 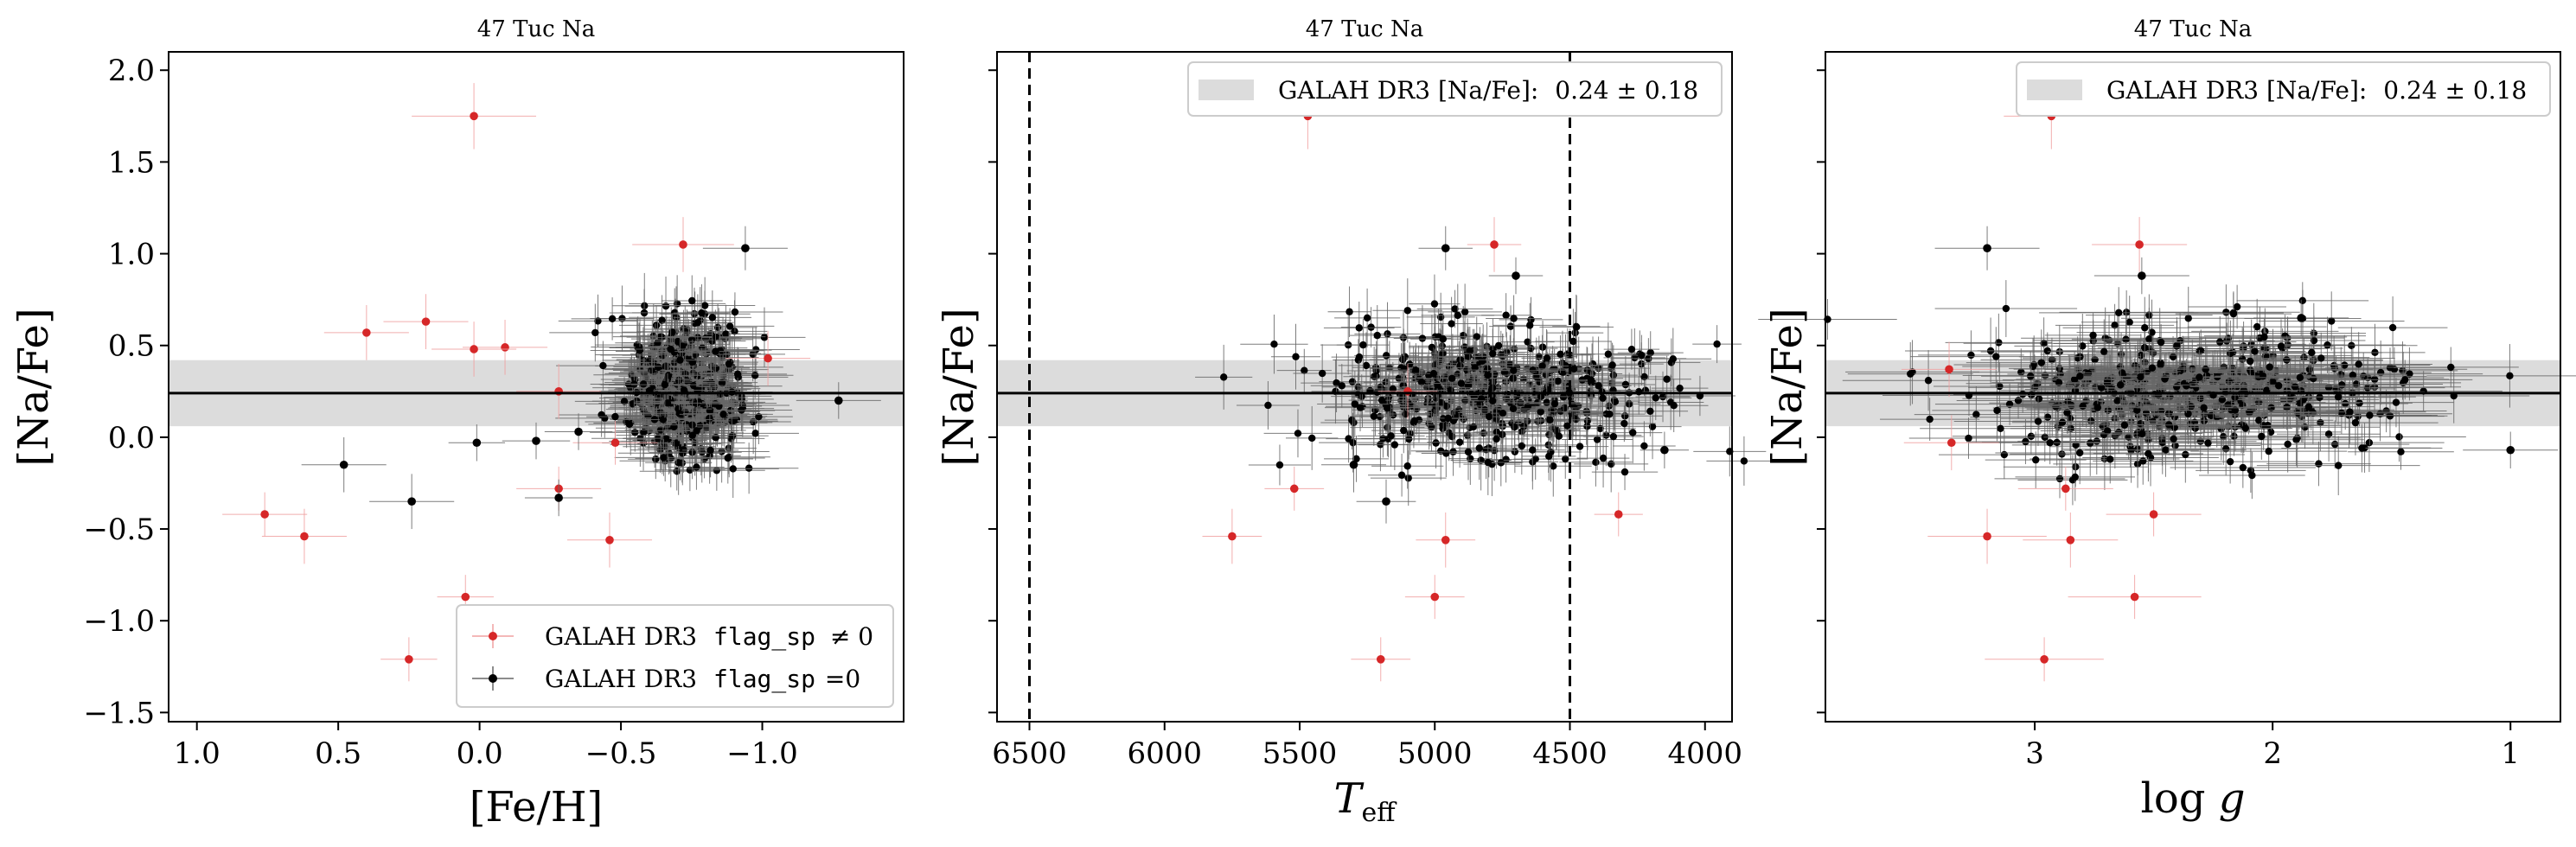 I want to click on x-tick-label: 0.5, so click(x=338, y=753).